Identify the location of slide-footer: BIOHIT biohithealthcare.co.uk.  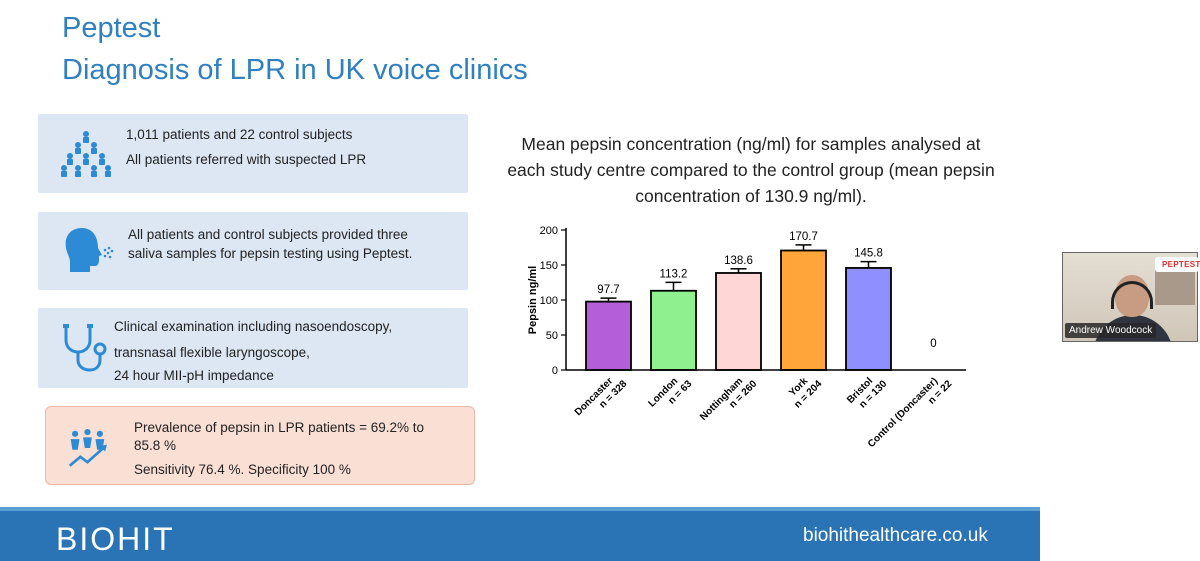
(520, 536).